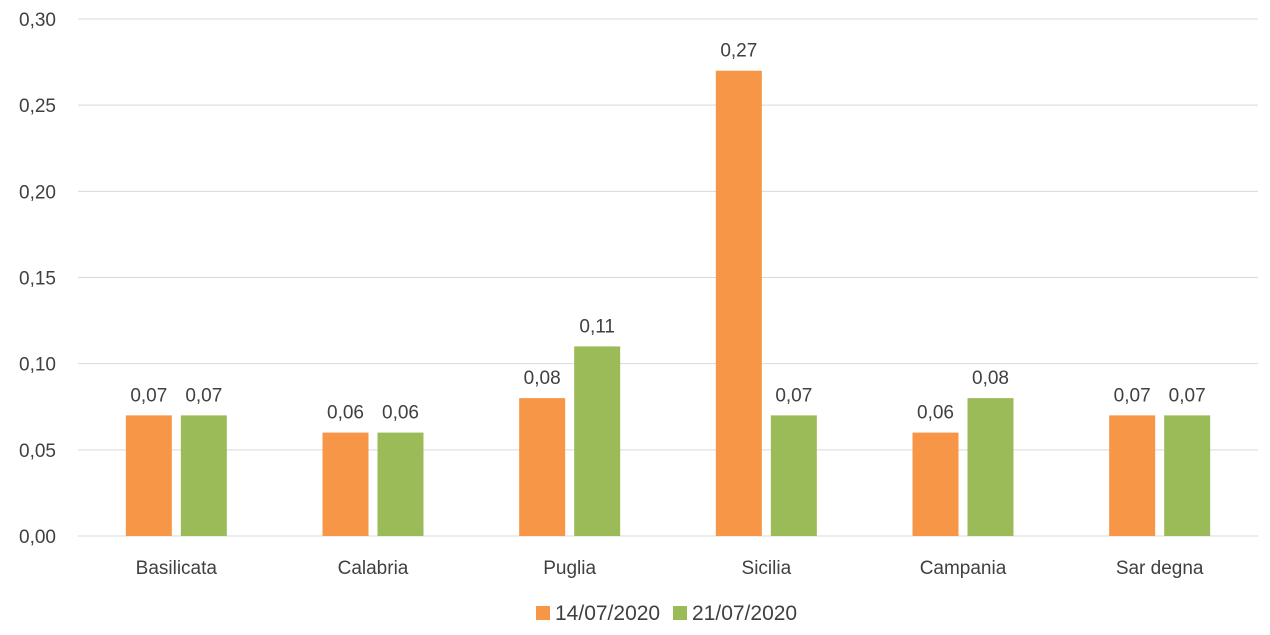 This screenshot has width=1270, height=635. What do you see at coordinates (37, 106) in the screenshot?
I see `y-tick-label: 0,25` at bounding box center [37, 106].